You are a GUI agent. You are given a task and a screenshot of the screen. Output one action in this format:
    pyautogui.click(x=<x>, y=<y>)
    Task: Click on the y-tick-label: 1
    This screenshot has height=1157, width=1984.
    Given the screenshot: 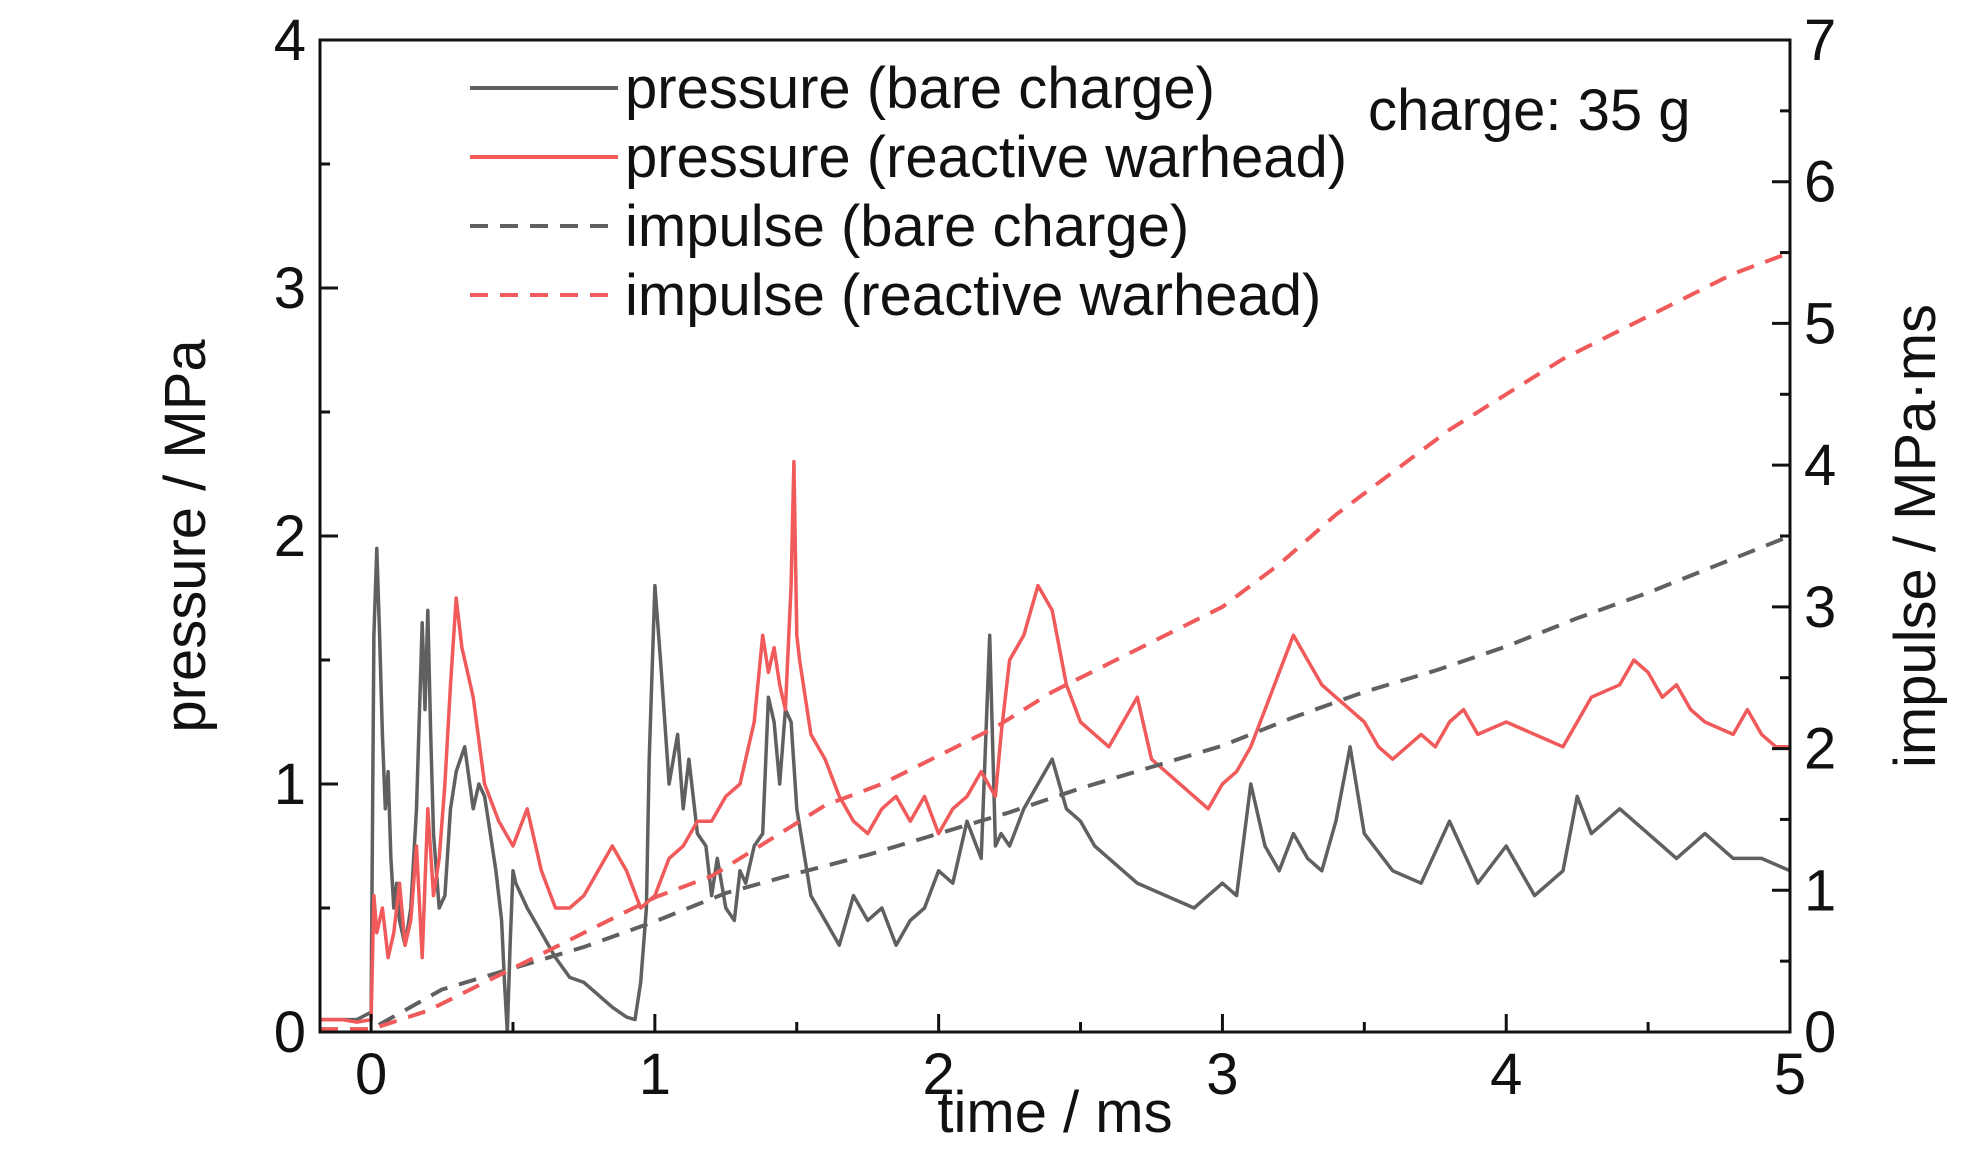 What is the action you would take?
    pyautogui.click(x=290, y=784)
    